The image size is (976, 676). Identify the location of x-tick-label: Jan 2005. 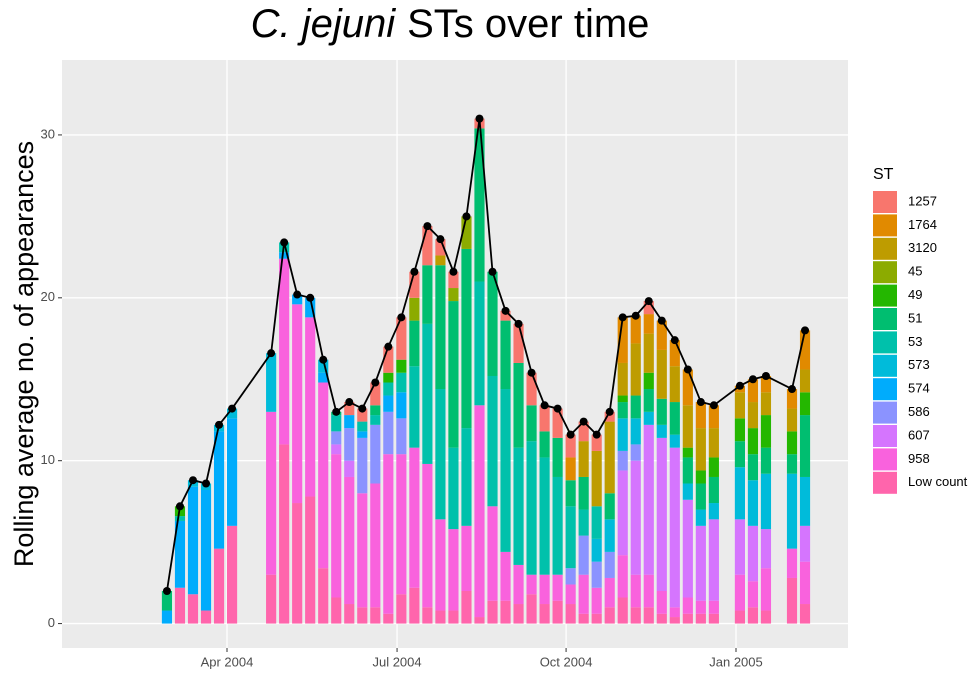
(736, 661).